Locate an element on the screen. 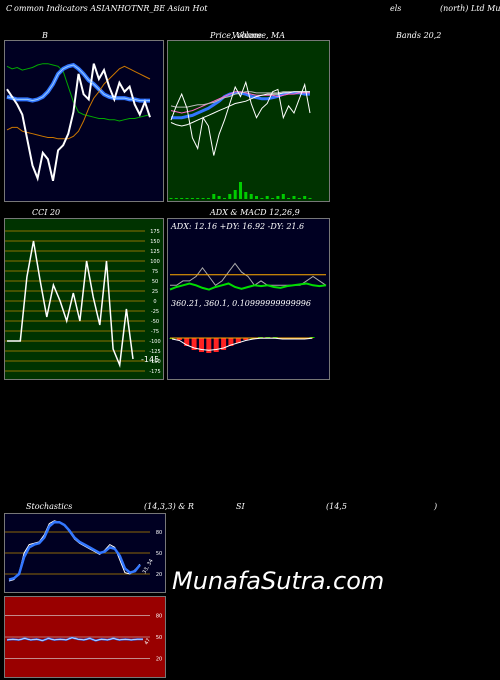 The height and width of the screenshot is (680, 500). bb-middle-highlight is located at coordinates (78, 83).